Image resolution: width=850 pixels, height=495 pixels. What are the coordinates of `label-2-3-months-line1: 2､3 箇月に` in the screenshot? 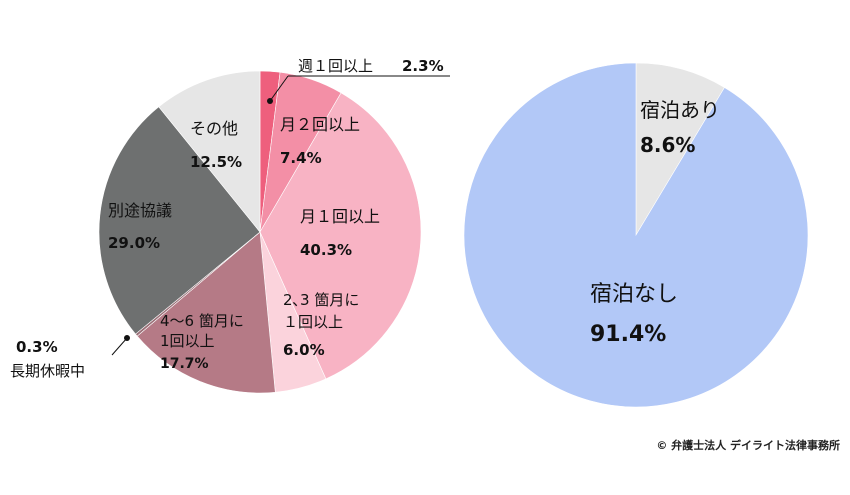 It's located at (321, 300).